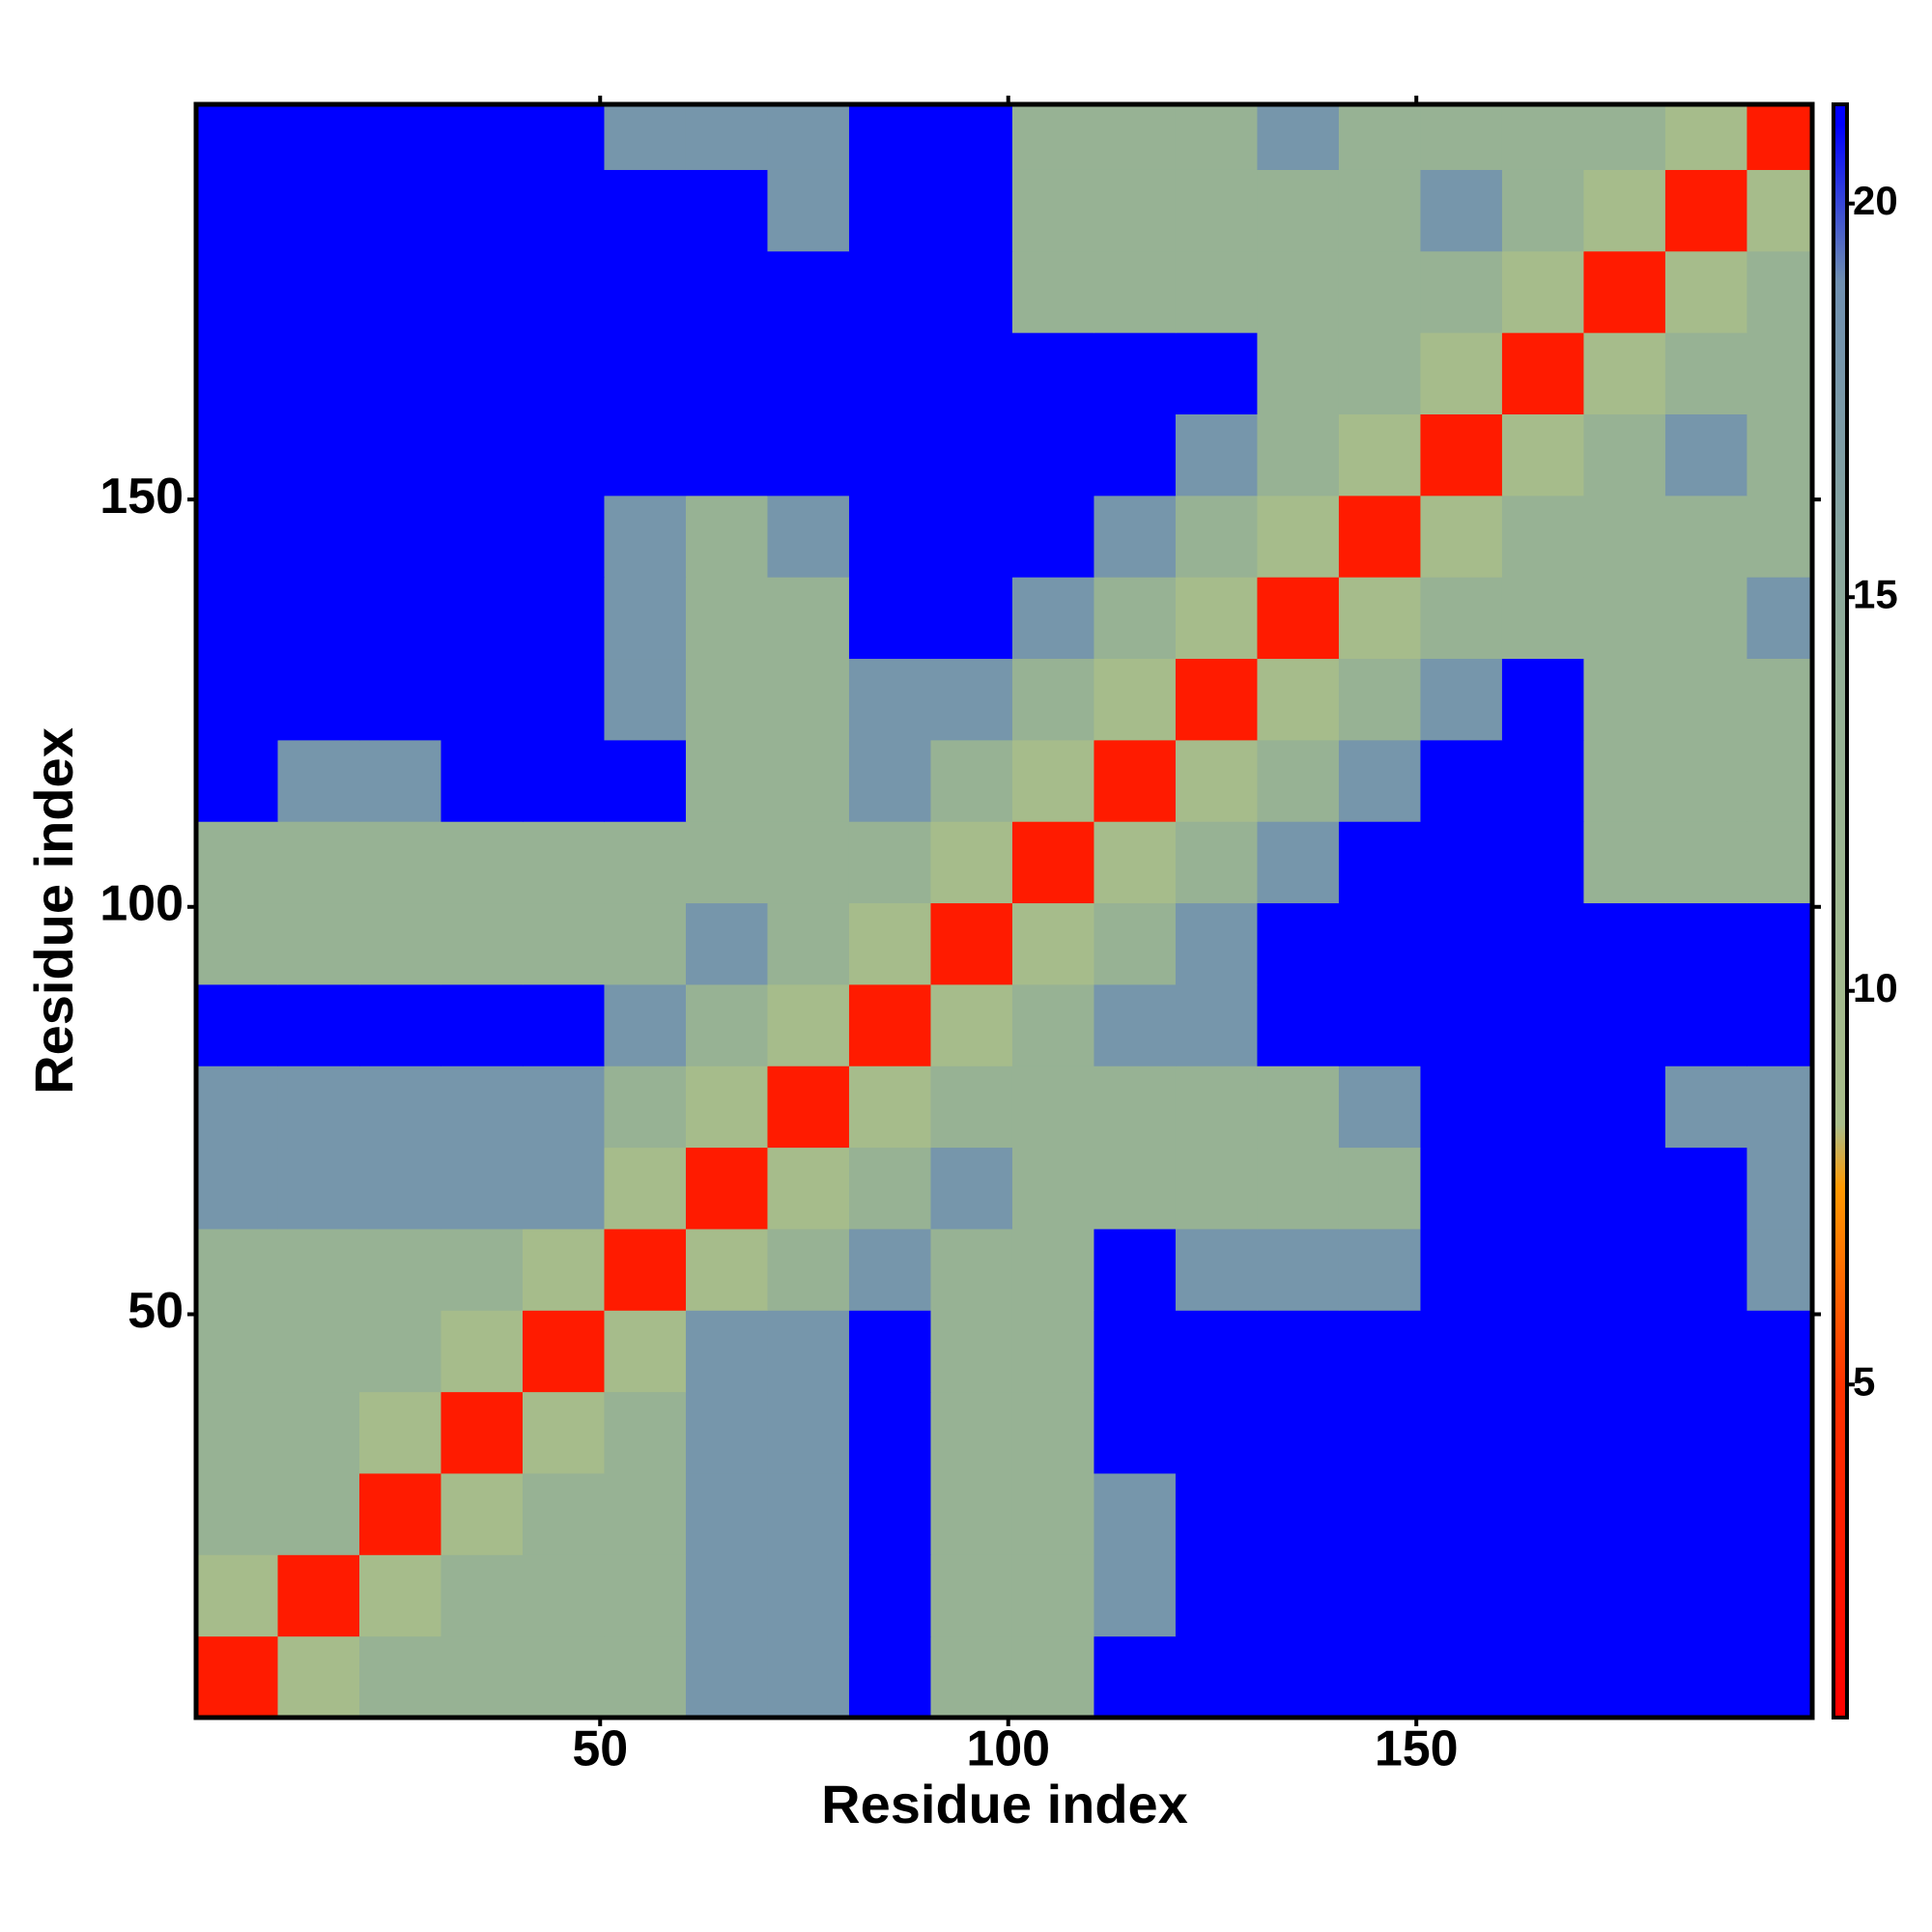  I want to click on colorbar-tick-label: 5, so click(1864, 1381).